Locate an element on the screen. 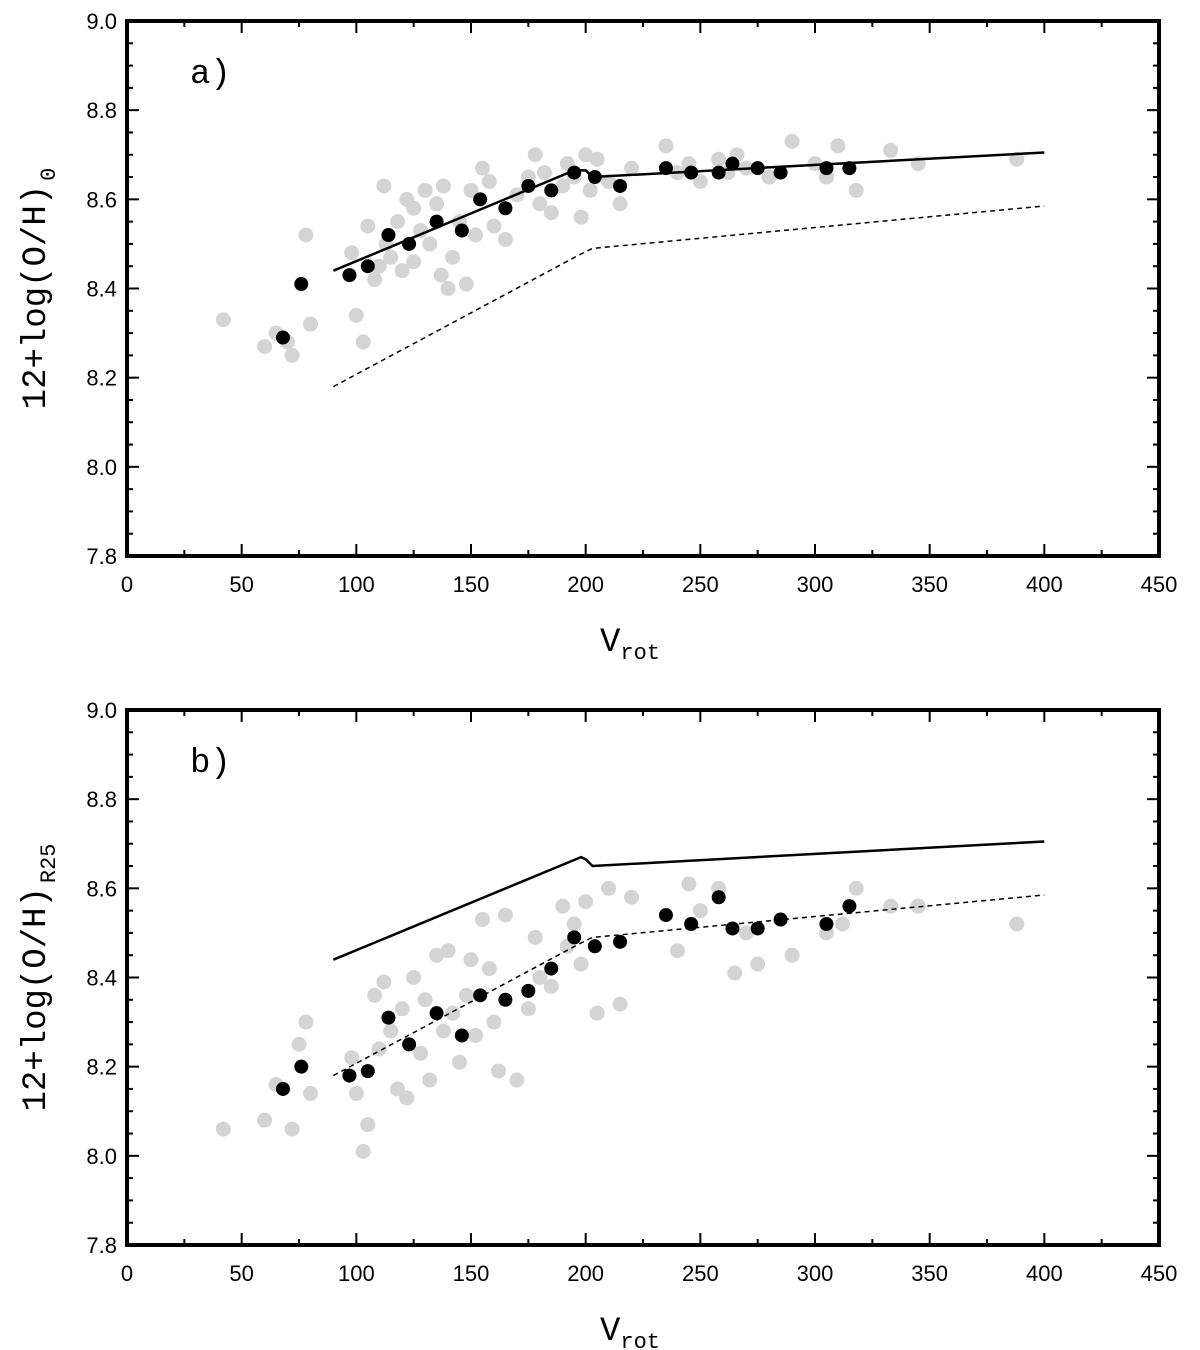  solid-fit-line is located at coordinates (688, 211).